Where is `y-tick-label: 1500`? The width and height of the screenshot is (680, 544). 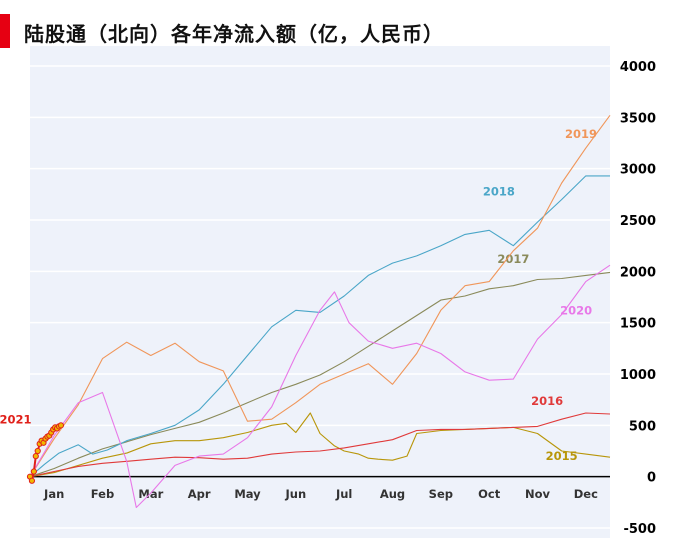
y-tick-label: 1500 is located at coordinates (638, 324).